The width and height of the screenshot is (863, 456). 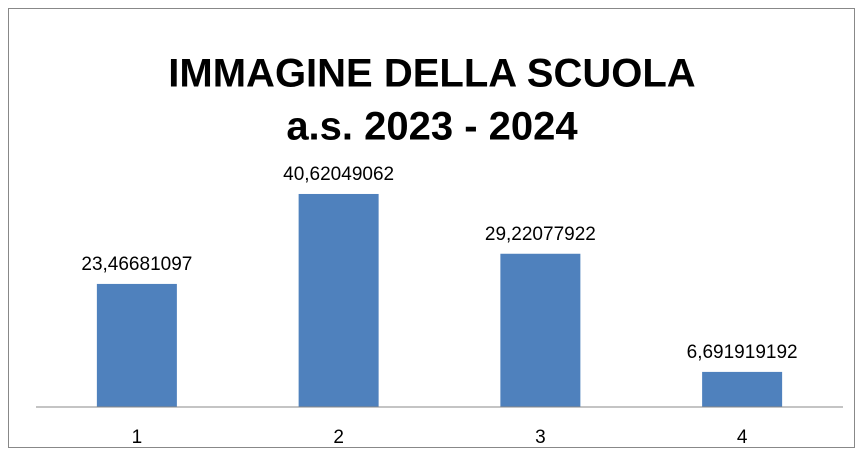 I want to click on data-label: 29,22077922, so click(x=540, y=234).